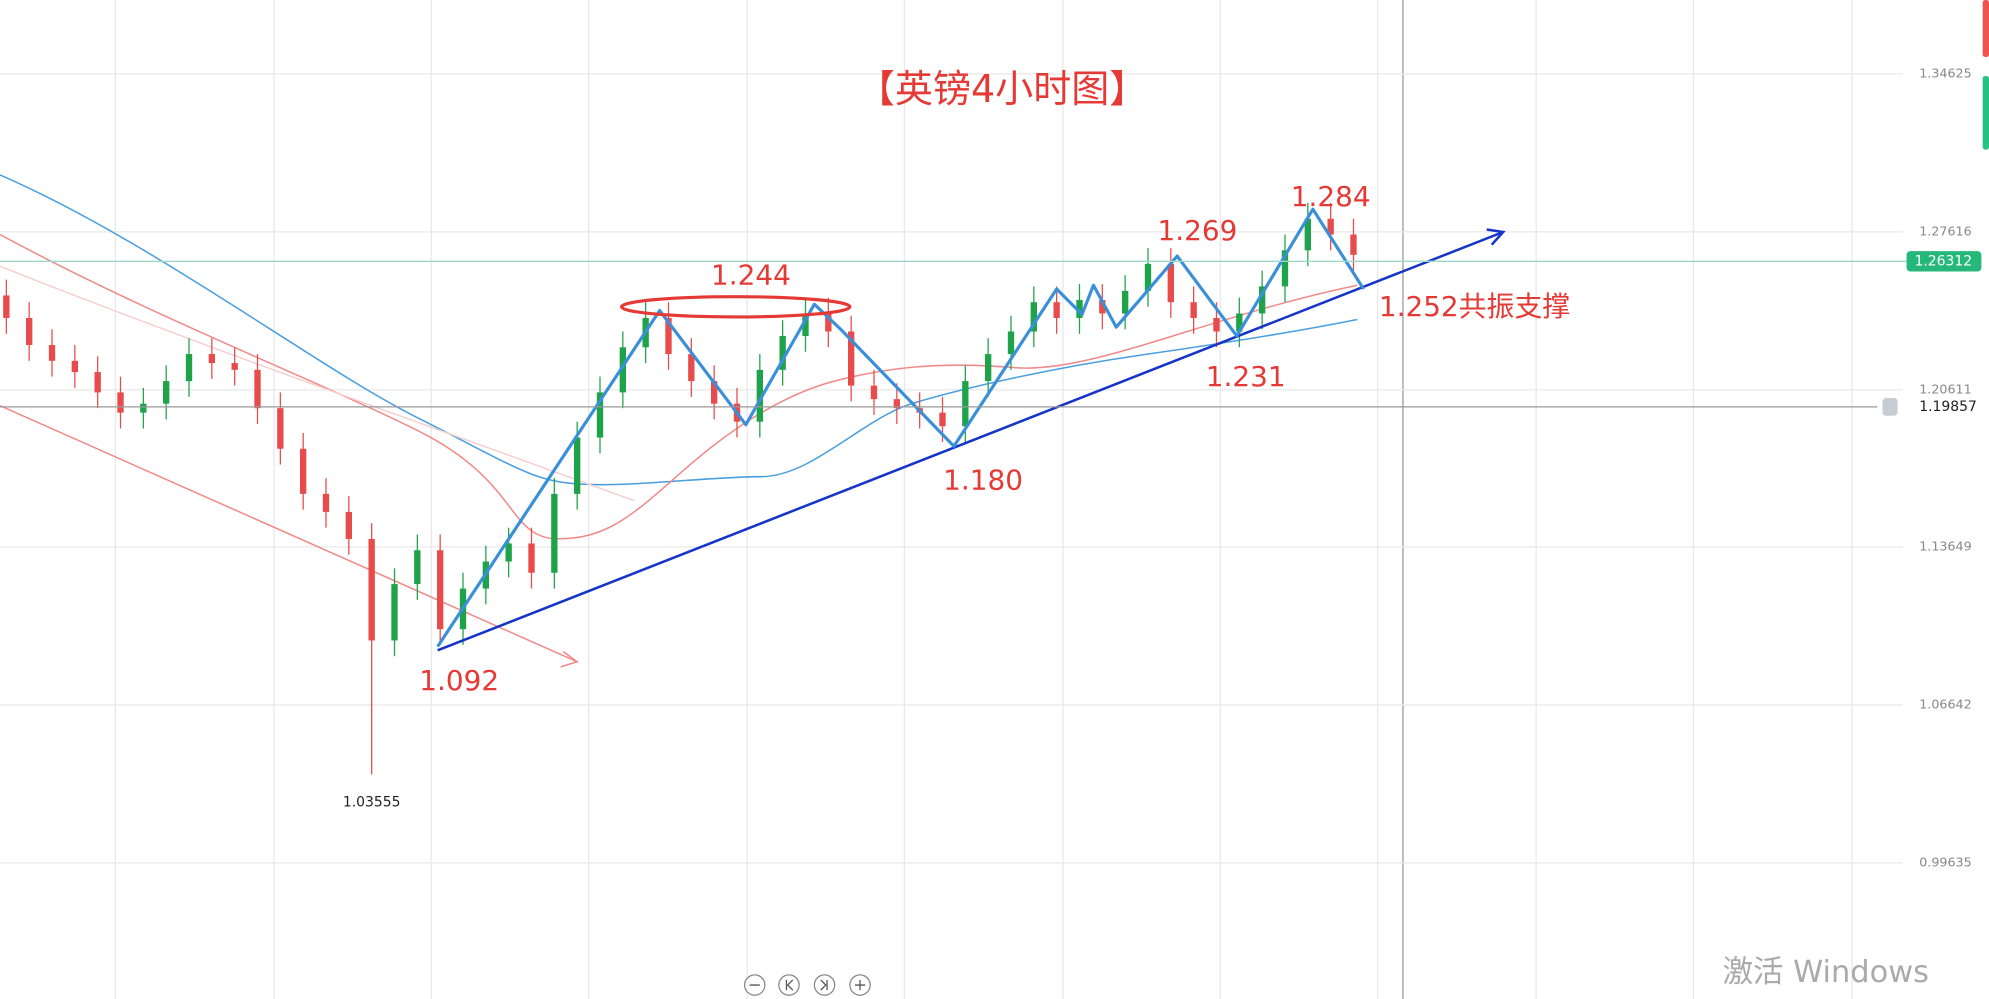 This screenshot has width=1989, height=999. What do you see at coordinates (1198, 230) in the screenshot?
I see `price-annotation: 1.269` at bounding box center [1198, 230].